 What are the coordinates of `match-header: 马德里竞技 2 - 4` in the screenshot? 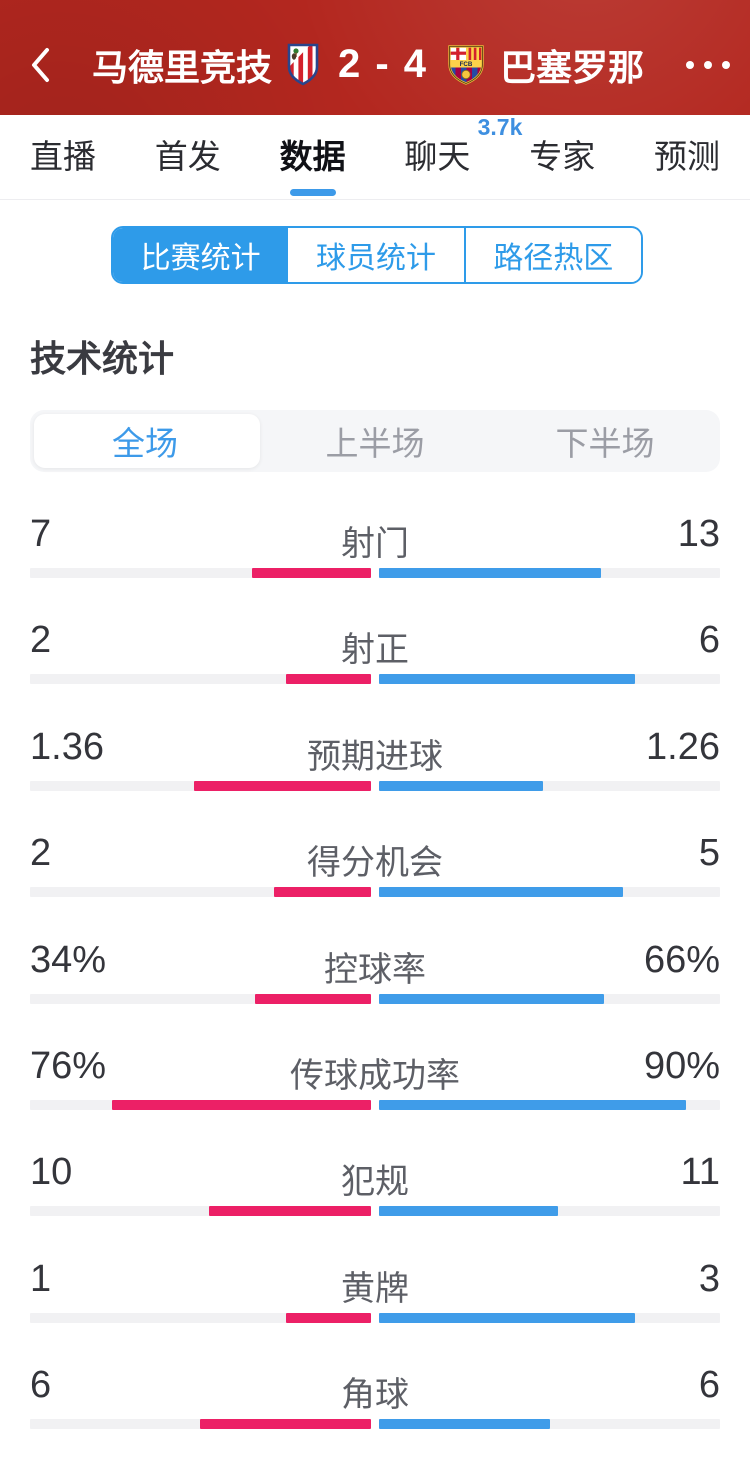 It's located at (375, 57).